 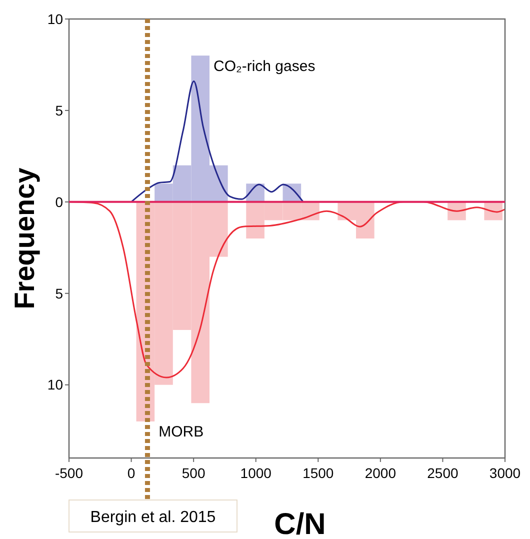 What do you see at coordinates (69, 473) in the screenshot?
I see `x-tick-label: -500` at bounding box center [69, 473].